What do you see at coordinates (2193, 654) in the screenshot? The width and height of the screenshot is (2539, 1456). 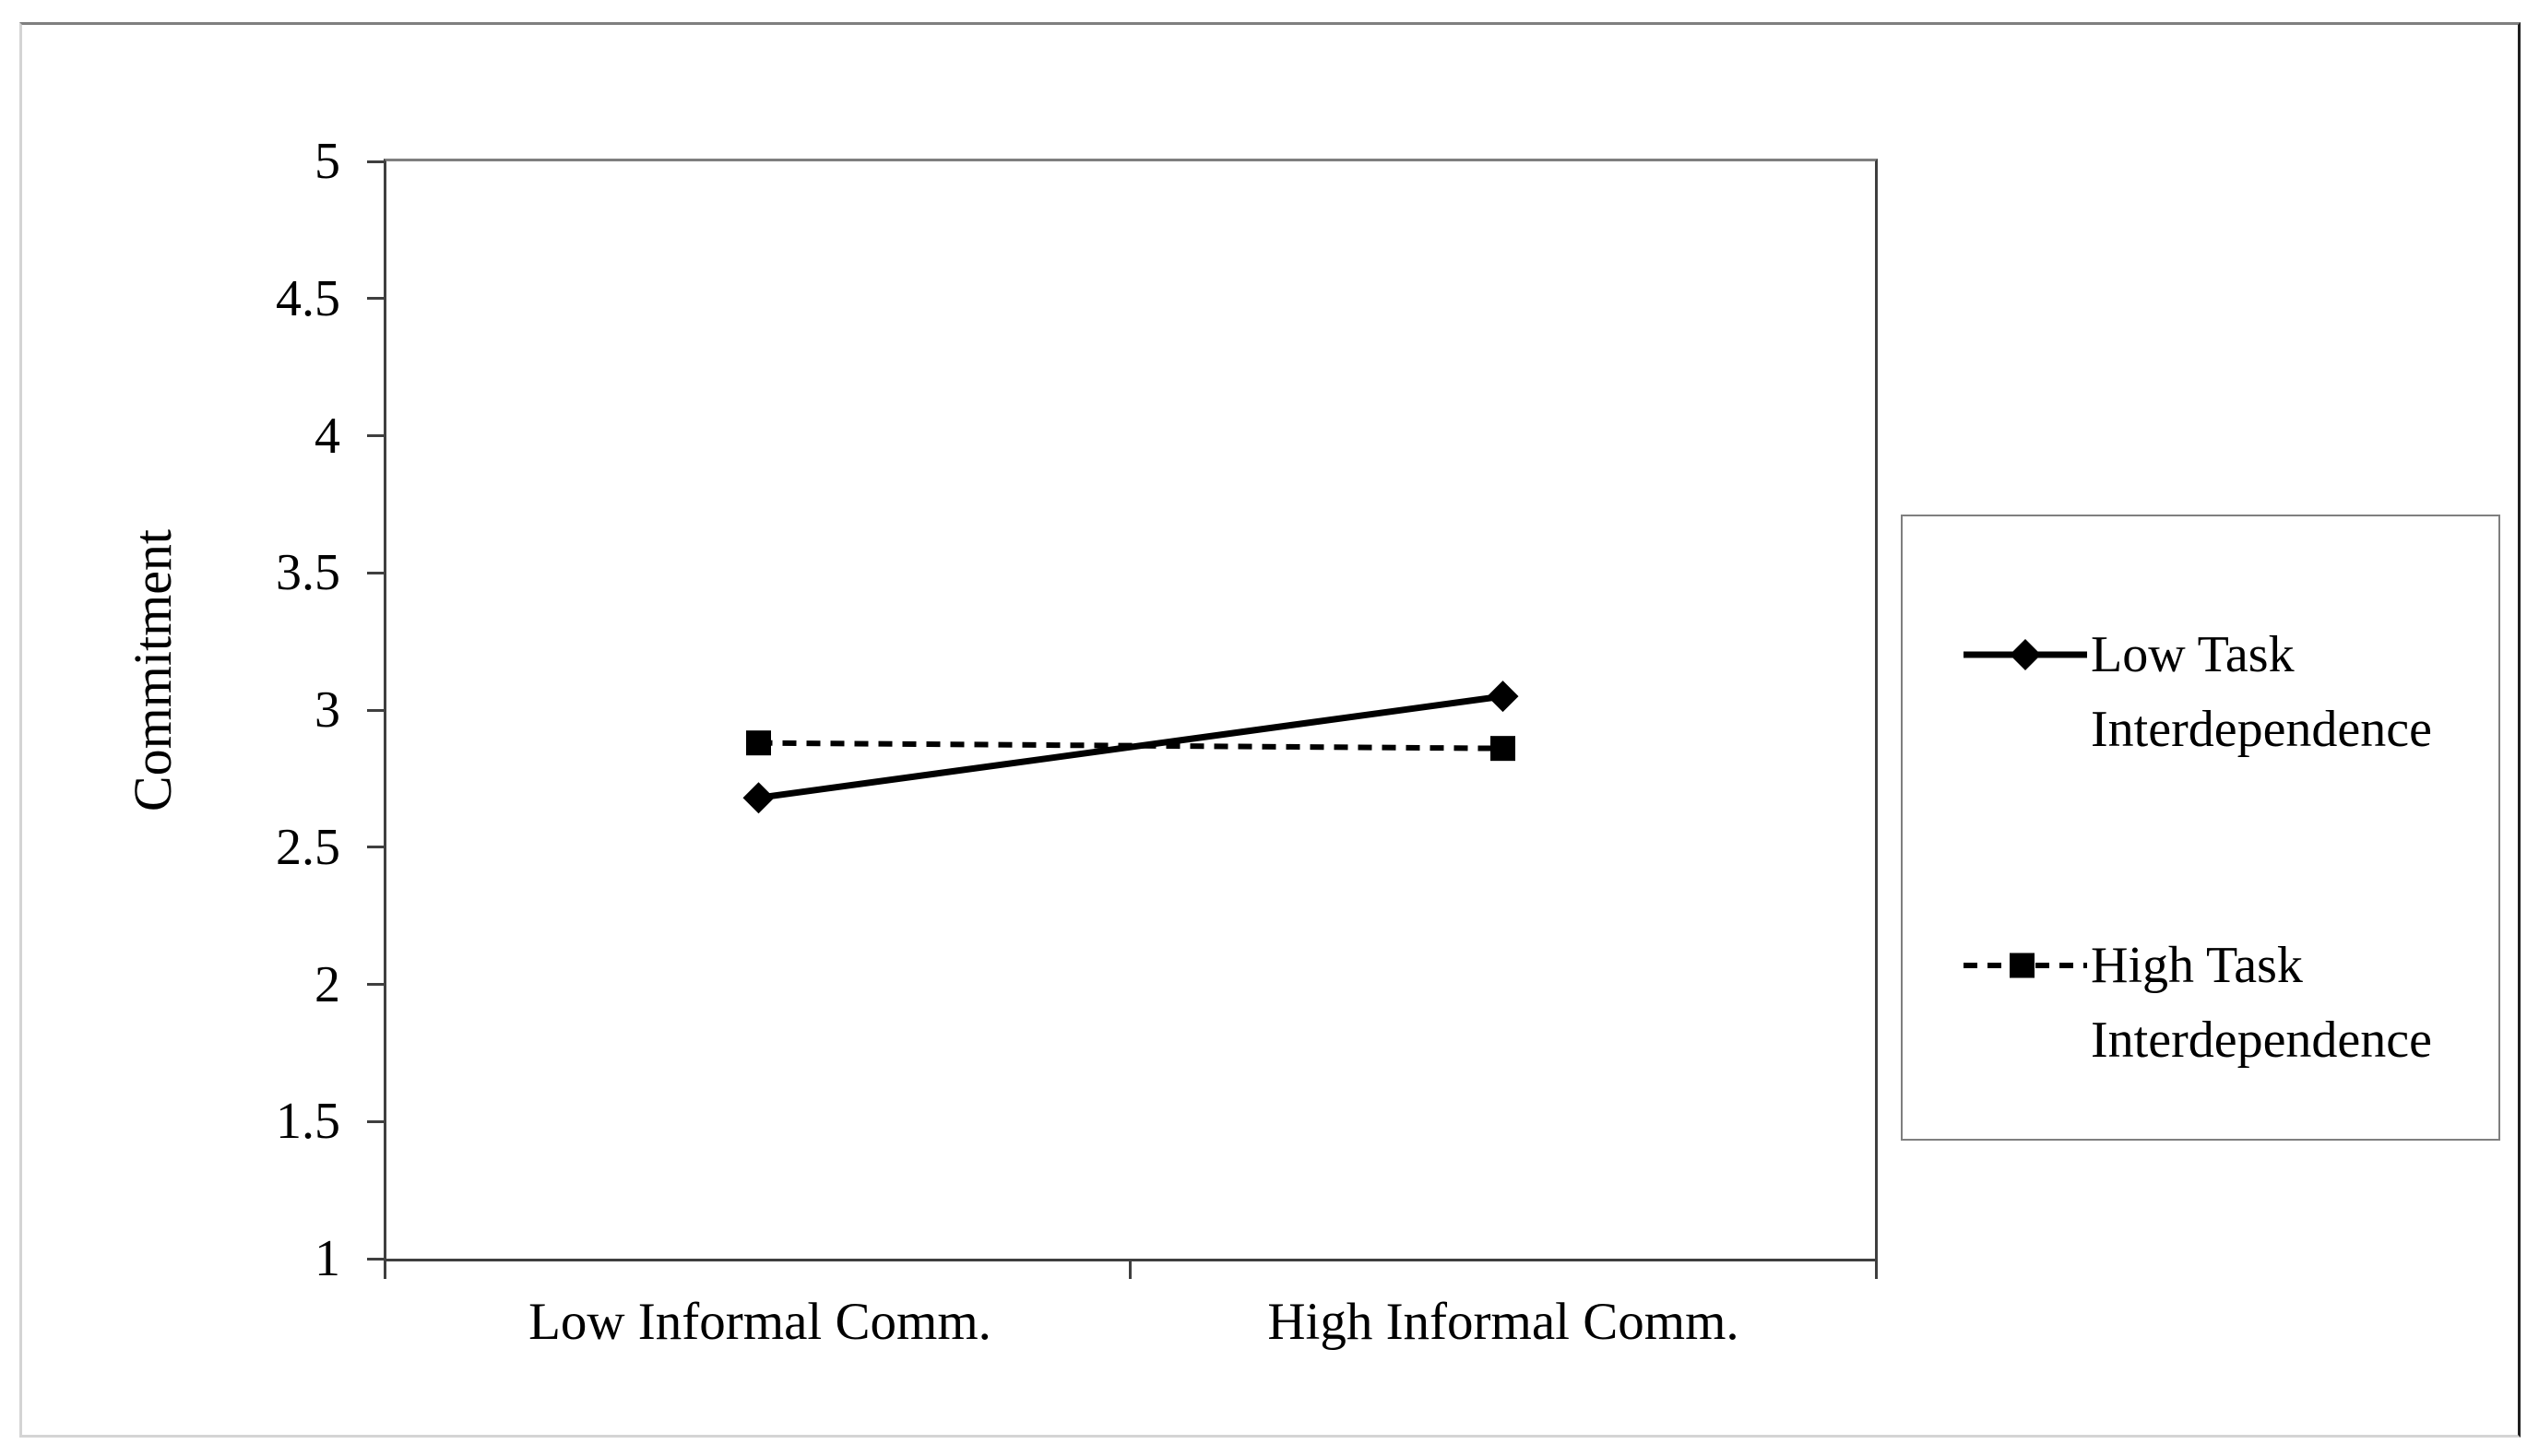 I see `legend-label-line: Low Task` at bounding box center [2193, 654].